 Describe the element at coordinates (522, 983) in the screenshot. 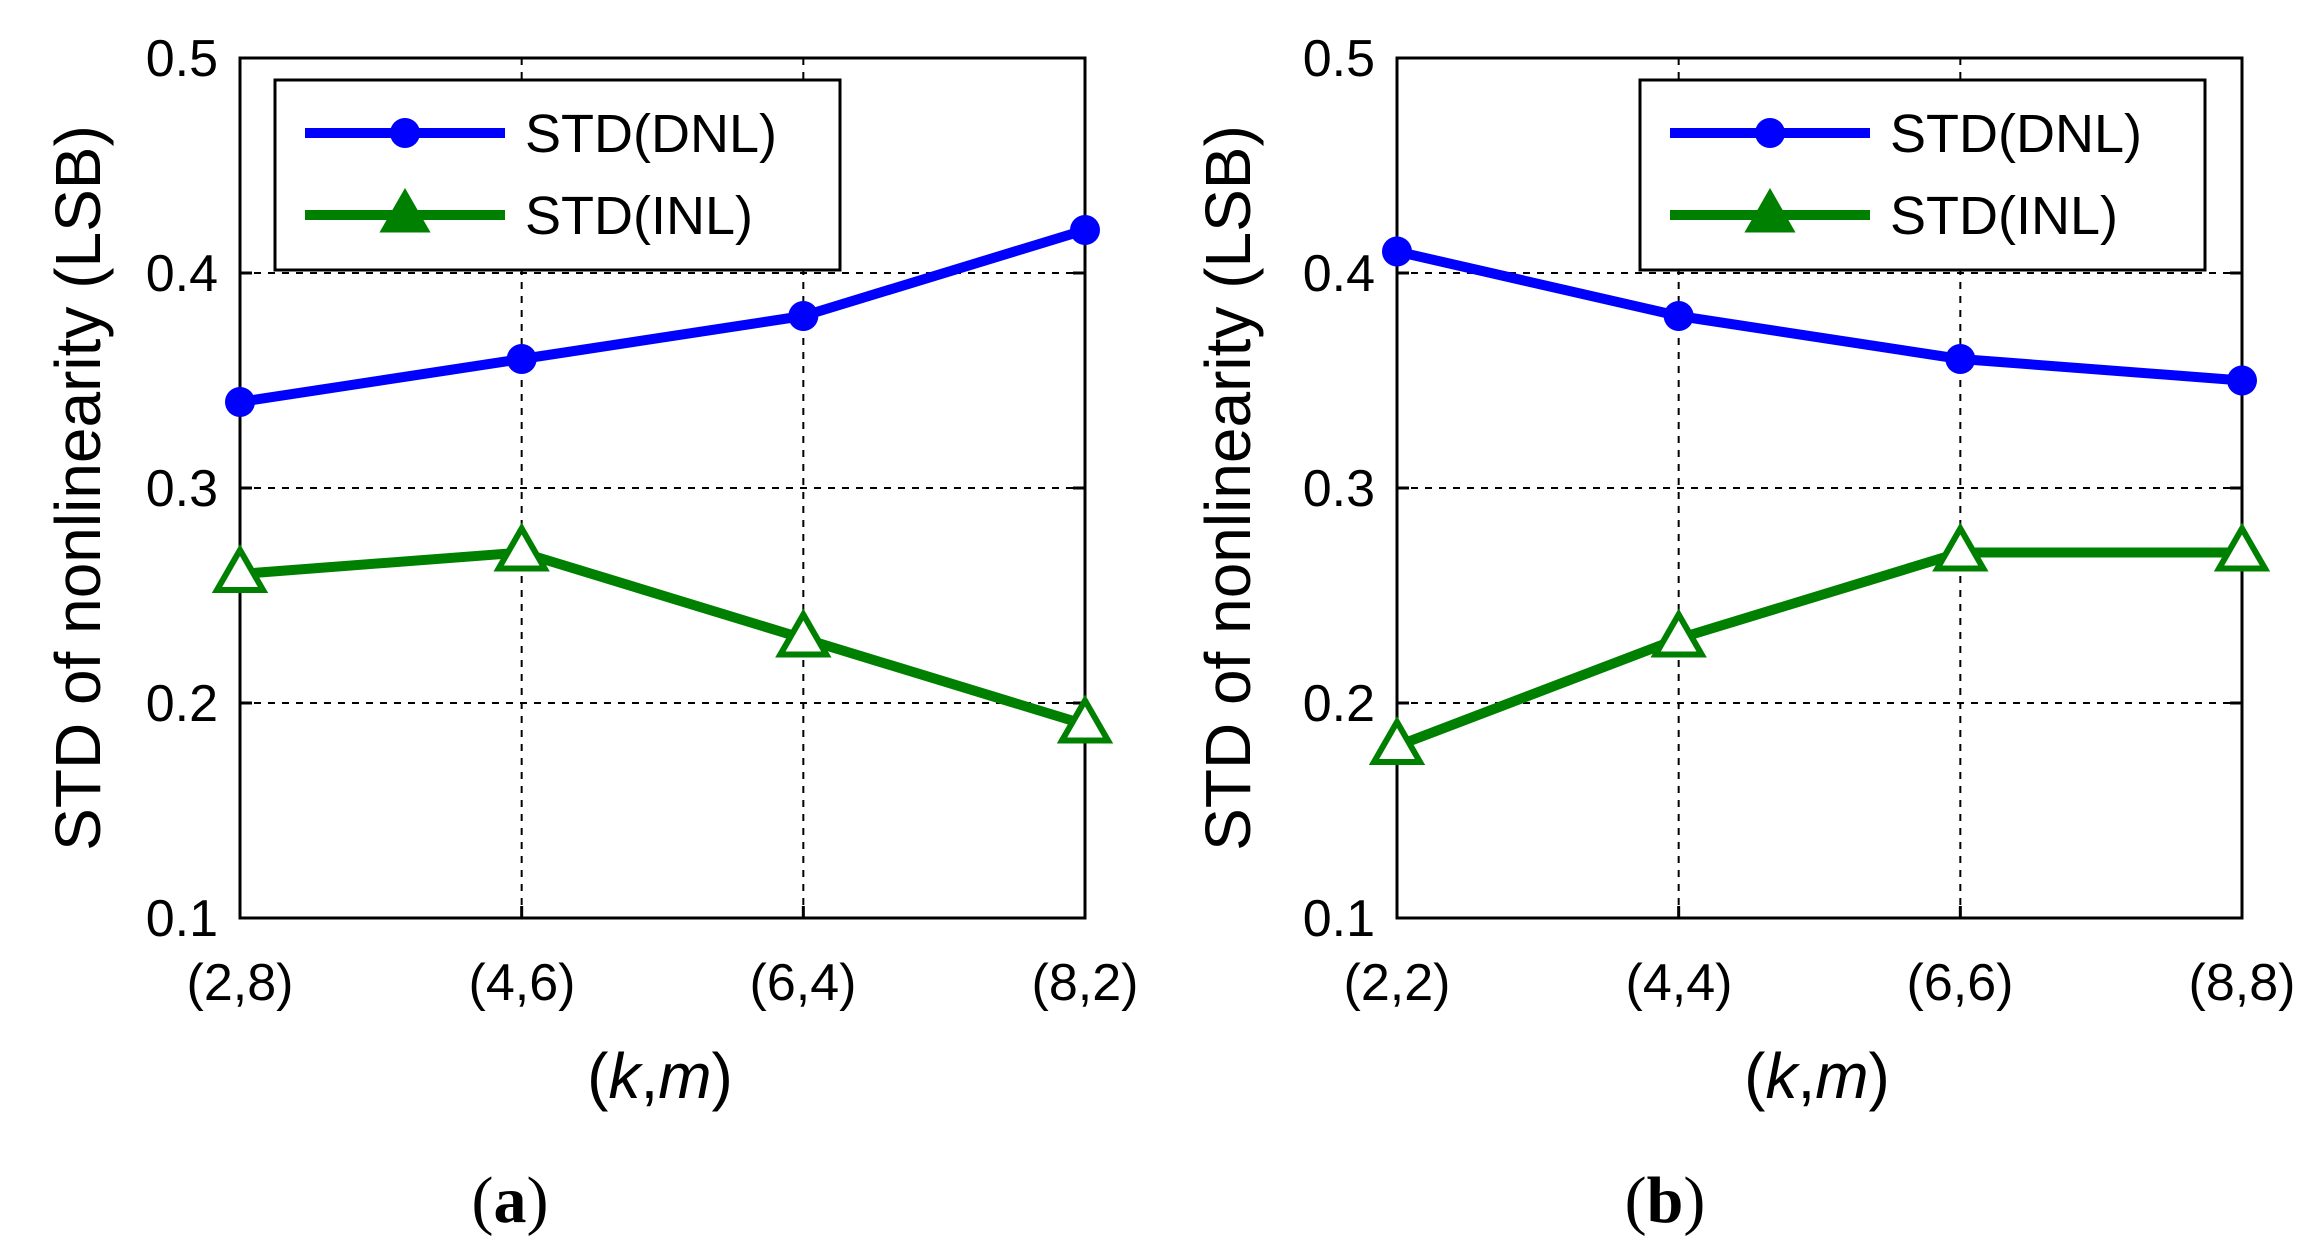

I see `x-tick-label: (4,6)` at that location.